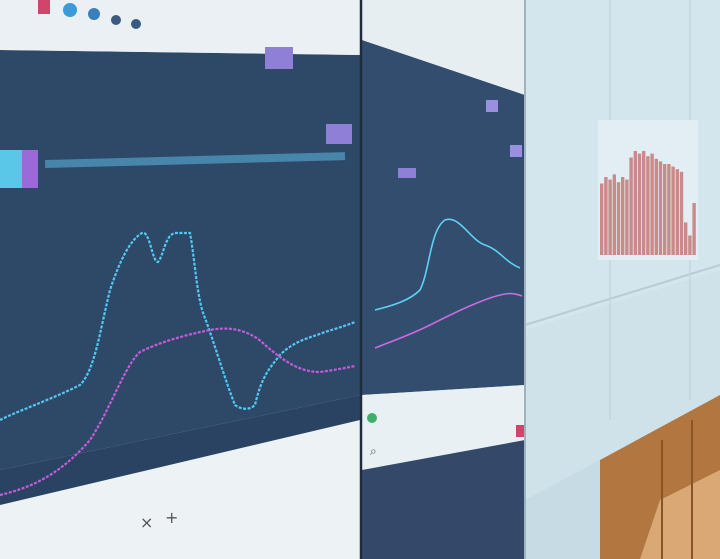 This screenshot has height=559, width=720. Describe the element at coordinates (180, 27) in the screenshot. I see `left-browser-bar` at that location.